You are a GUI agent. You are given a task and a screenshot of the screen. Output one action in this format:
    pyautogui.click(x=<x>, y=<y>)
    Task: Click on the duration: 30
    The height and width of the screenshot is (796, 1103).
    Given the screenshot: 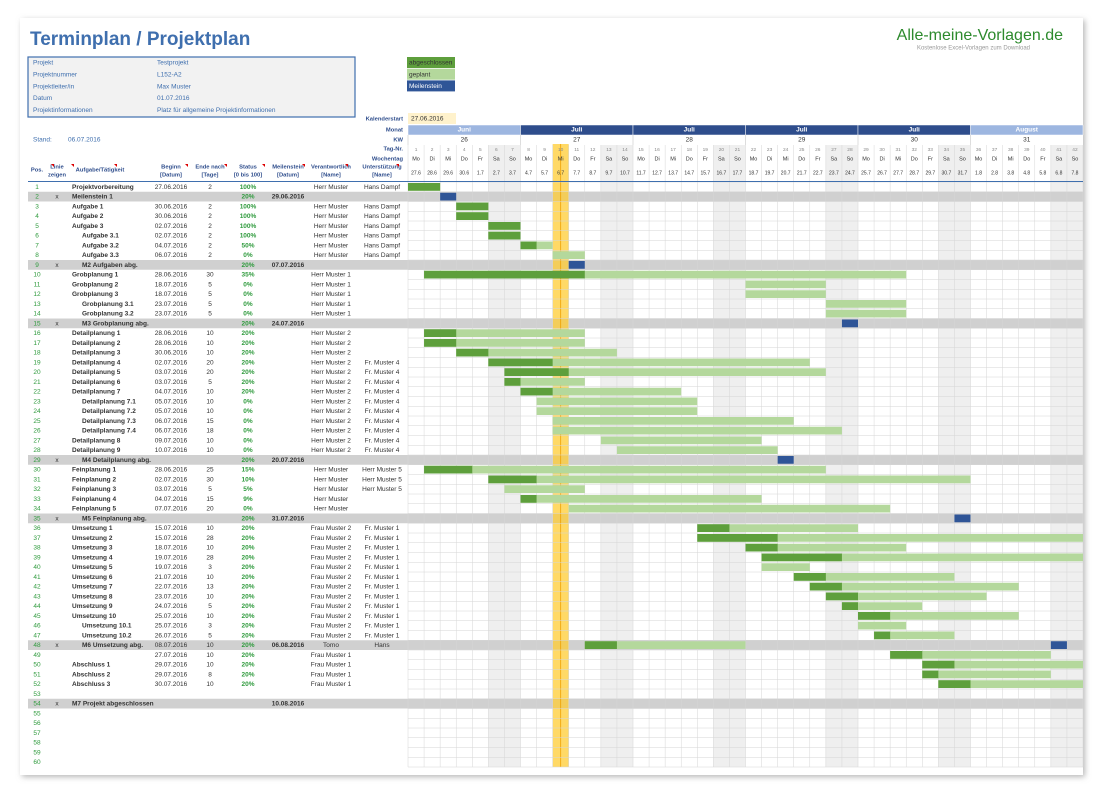 What is the action you would take?
    pyautogui.click(x=210, y=275)
    